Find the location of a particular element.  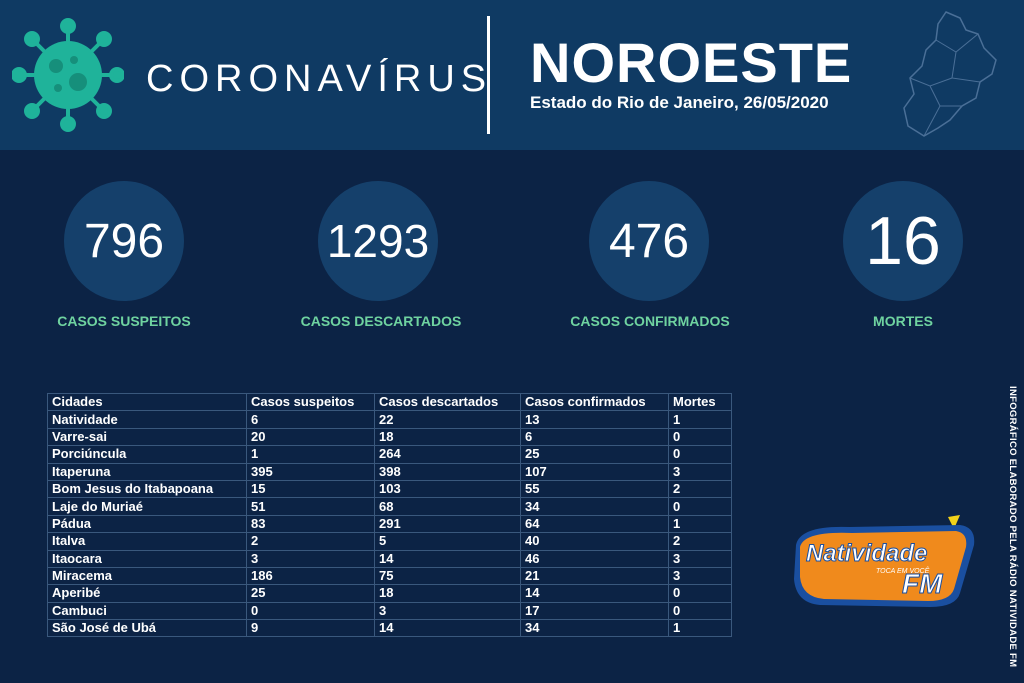

header-divider is located at coordinates (488, 75).